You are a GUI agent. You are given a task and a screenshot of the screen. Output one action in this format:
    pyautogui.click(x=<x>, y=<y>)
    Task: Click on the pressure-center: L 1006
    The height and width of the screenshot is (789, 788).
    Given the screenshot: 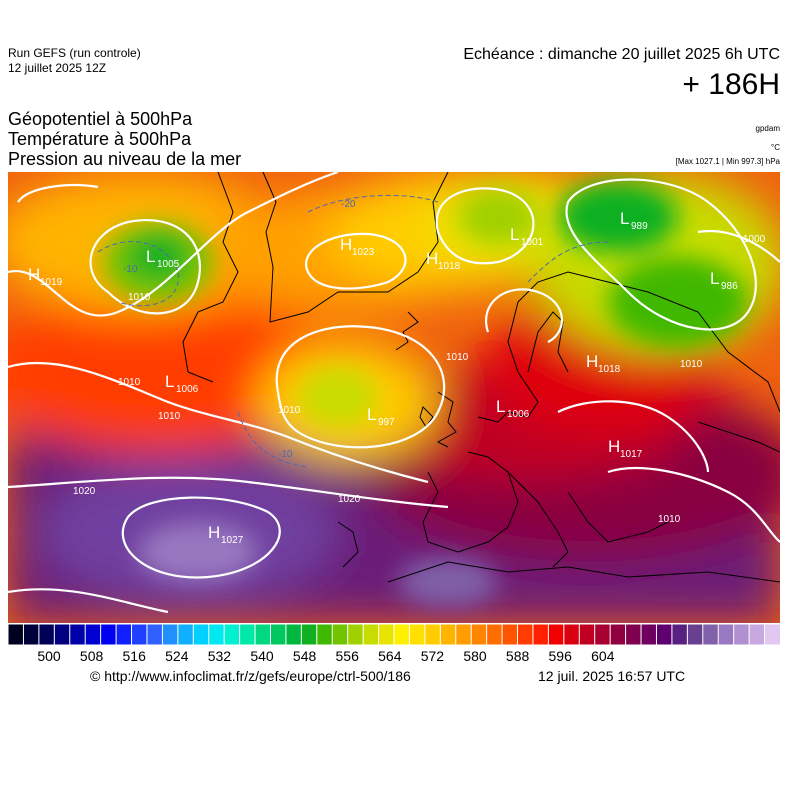 What is the action you would take?
    pyautogui.click(x=513, y=408)
    